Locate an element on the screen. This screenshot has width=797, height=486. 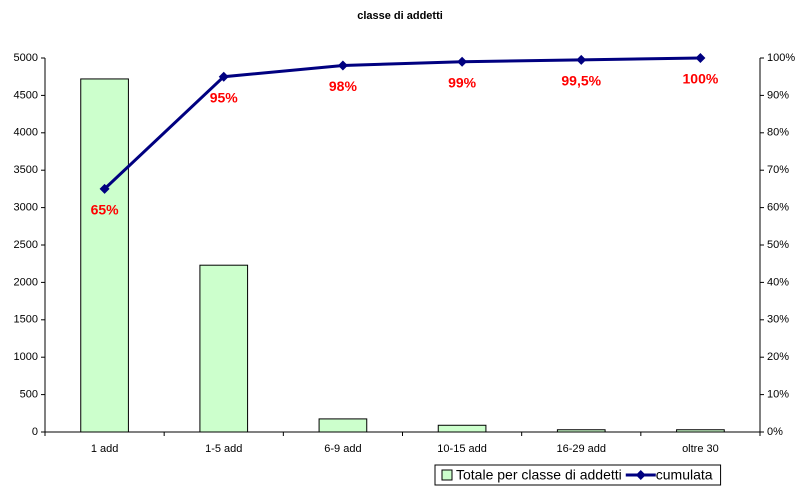
y2-tick-label: 10% is located at coordinates (778, 395).